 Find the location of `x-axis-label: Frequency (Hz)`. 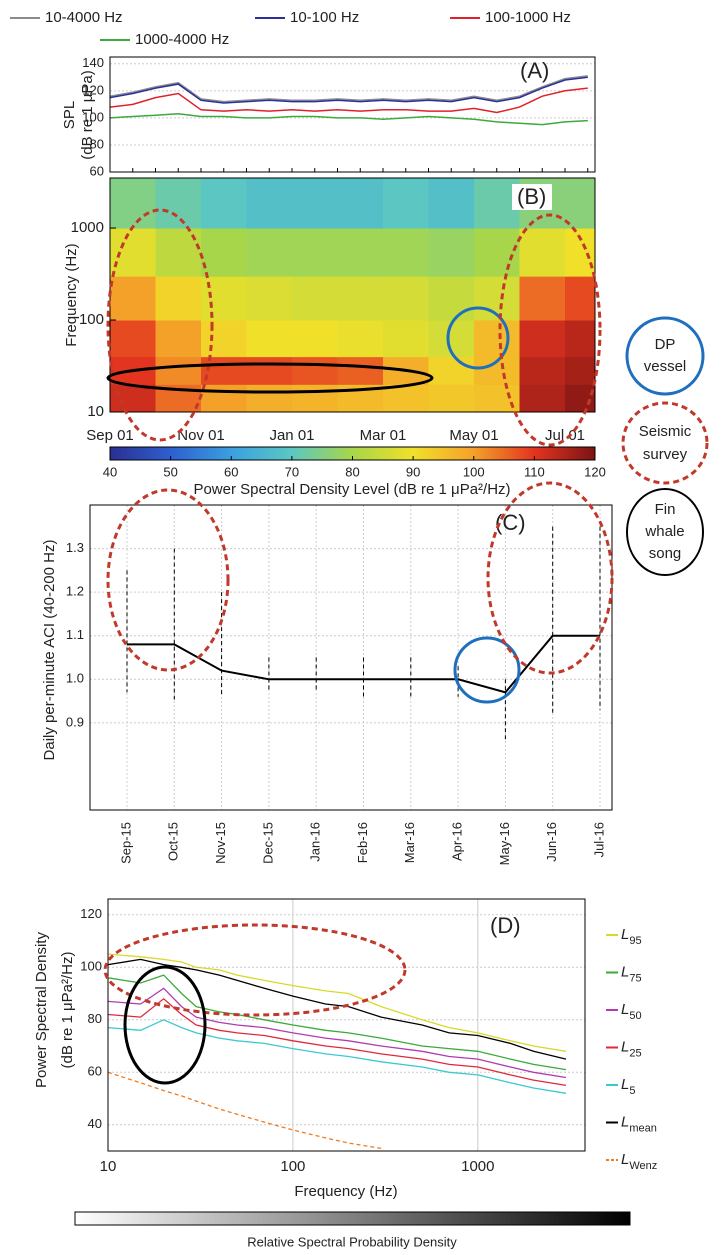

x-axis-label: Frequency (Hz) is located at coordinates (345, 1191).